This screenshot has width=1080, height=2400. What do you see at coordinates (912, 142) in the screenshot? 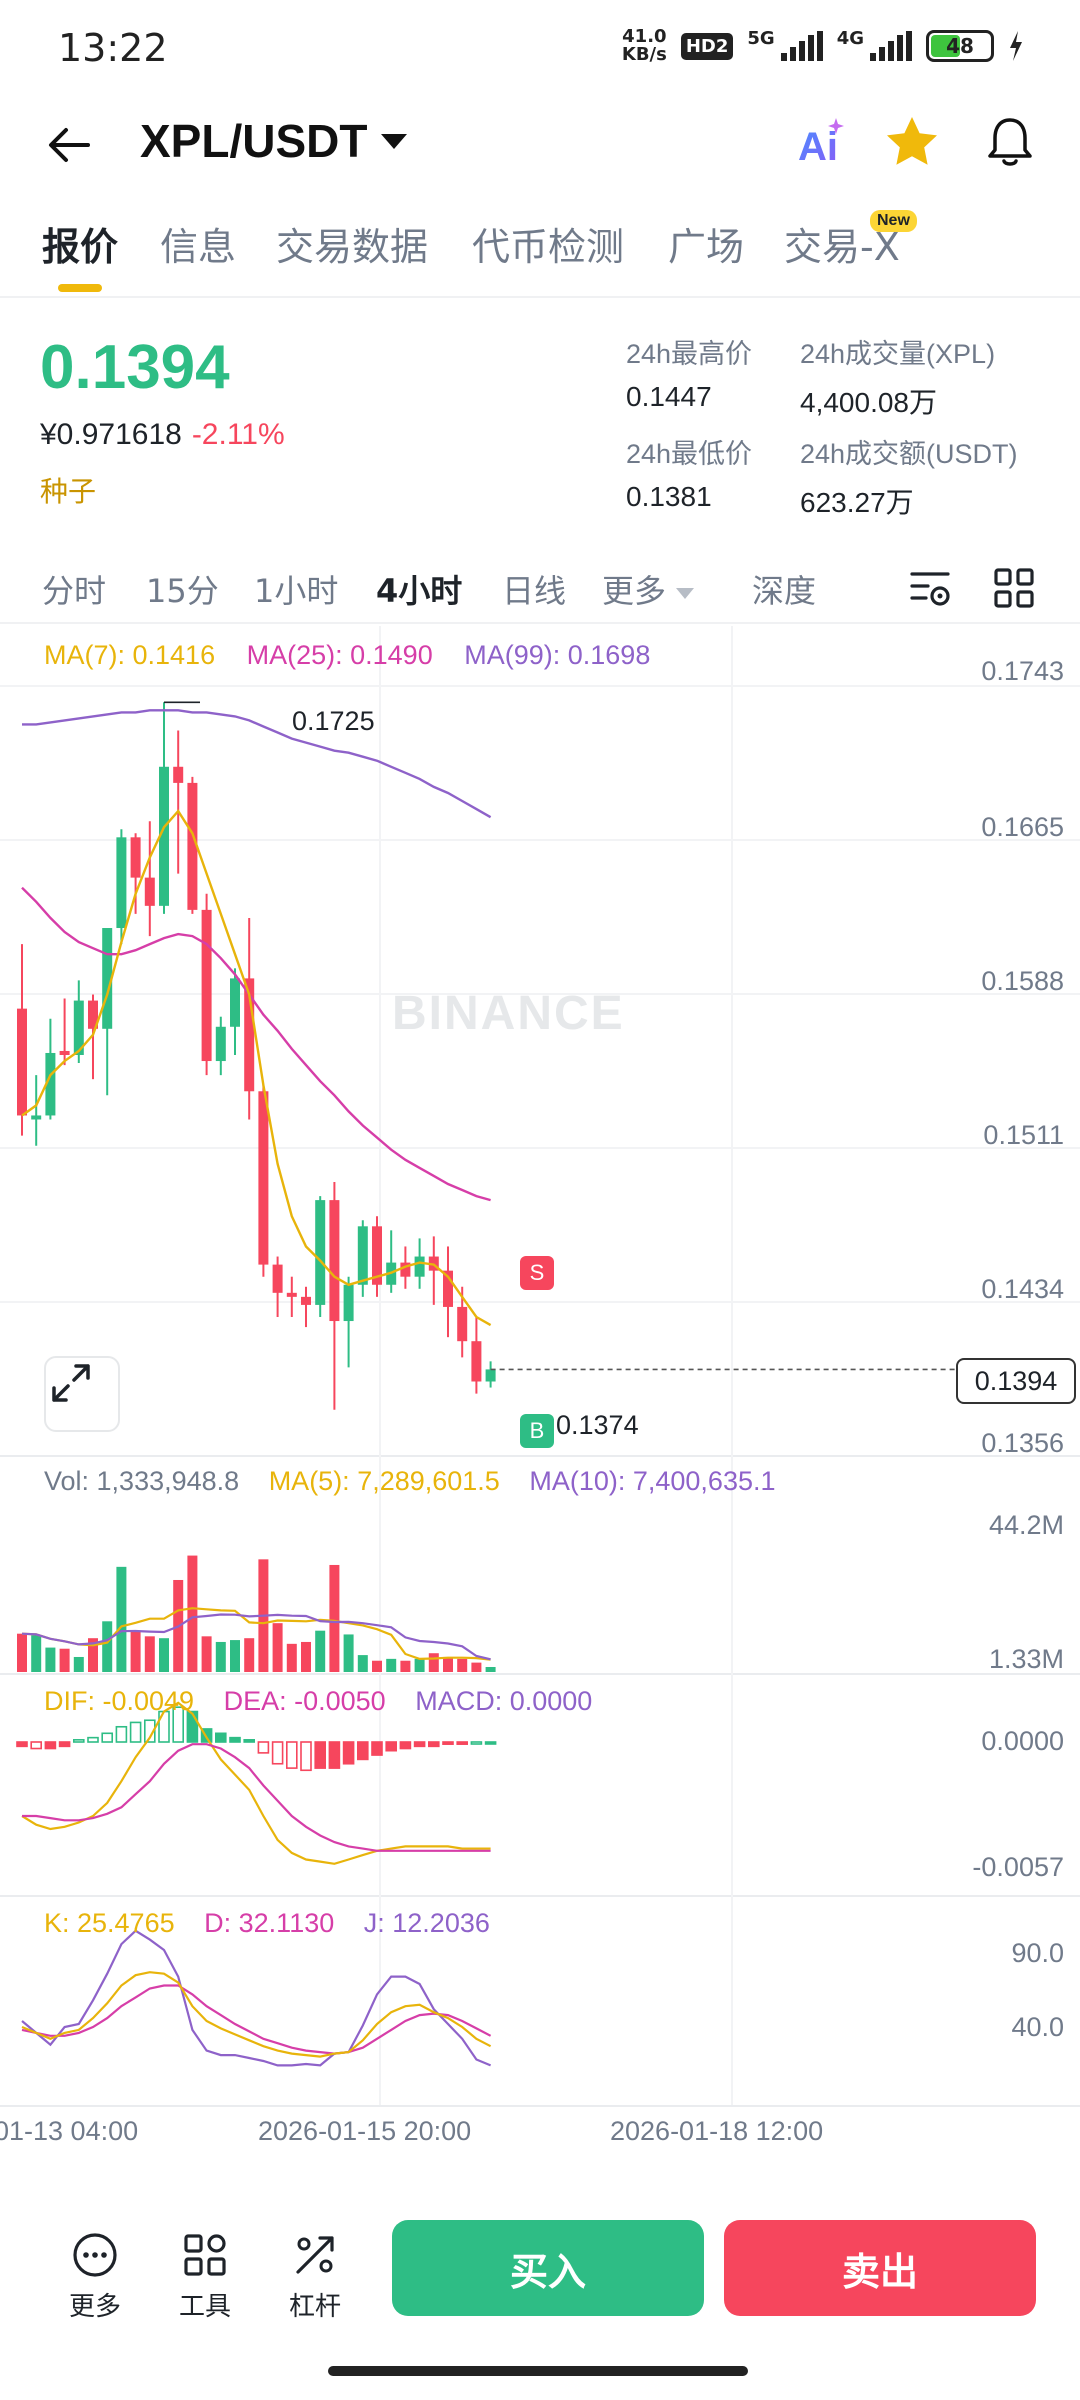
I see `favorite-star-icon` at bounding box center [912, 142].